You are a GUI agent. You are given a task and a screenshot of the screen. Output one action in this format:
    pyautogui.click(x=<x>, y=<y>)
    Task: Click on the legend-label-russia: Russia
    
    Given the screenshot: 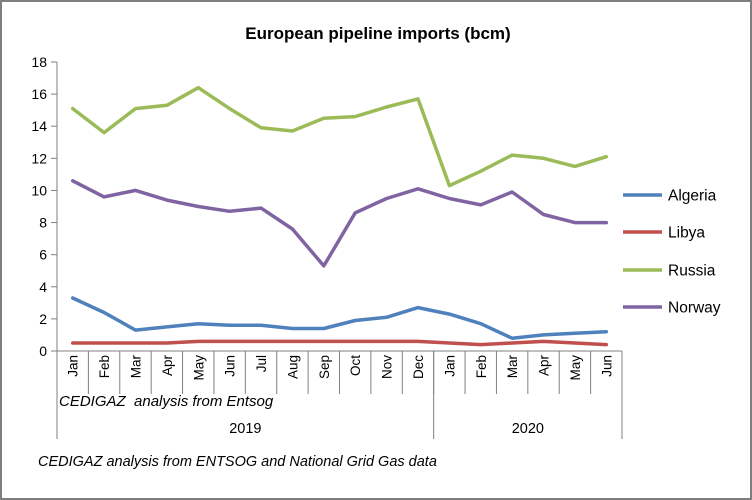 What is the action you would take?
    pyautogui.click(x=692, y=271)
    